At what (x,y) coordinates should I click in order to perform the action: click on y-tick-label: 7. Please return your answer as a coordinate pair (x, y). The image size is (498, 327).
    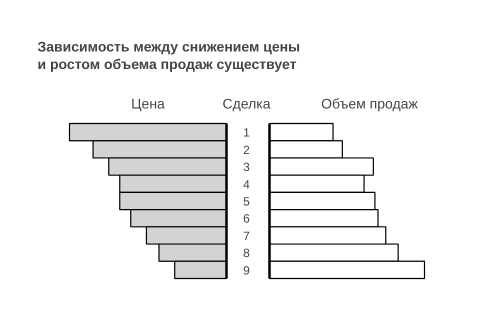
    Looking at the image, I should click on (246, 235).